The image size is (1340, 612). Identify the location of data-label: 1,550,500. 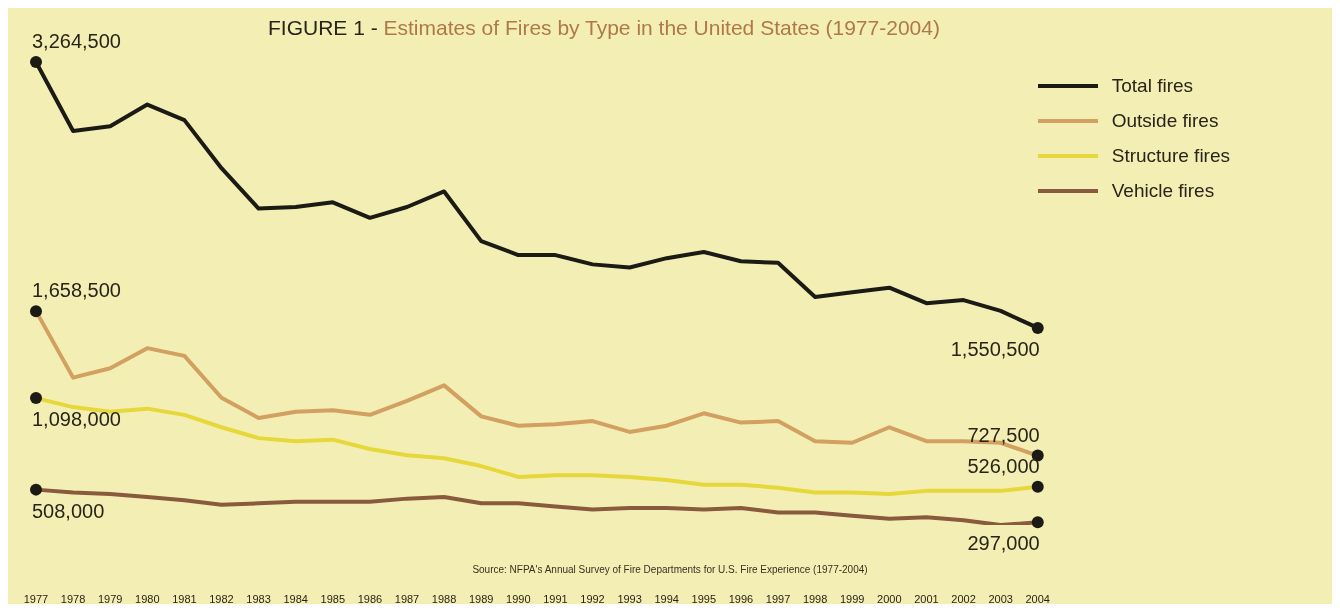
(995, 348).